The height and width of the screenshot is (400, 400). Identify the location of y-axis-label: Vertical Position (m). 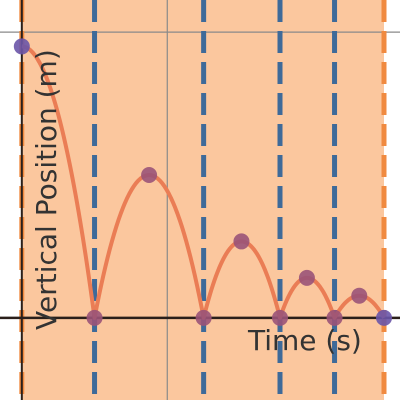
(46, 189).